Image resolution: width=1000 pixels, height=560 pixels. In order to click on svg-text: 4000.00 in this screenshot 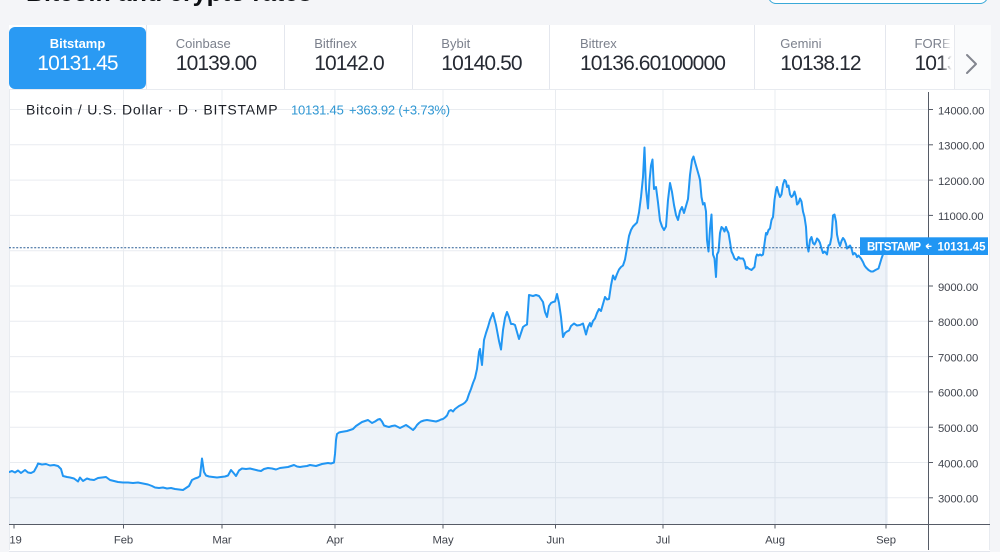, I will do `click(958, 464)`.